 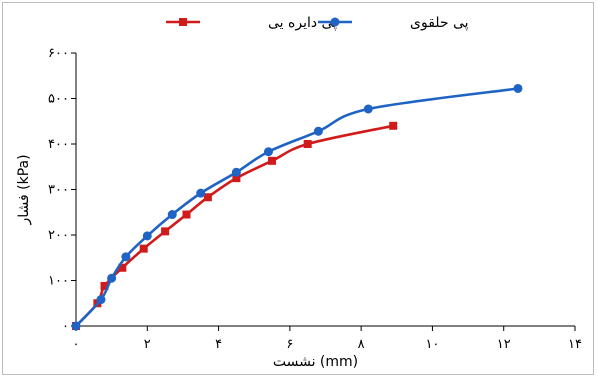 I want to click on legend-label-ring-footing: پی حلقوی, so click(x=439, y=23).